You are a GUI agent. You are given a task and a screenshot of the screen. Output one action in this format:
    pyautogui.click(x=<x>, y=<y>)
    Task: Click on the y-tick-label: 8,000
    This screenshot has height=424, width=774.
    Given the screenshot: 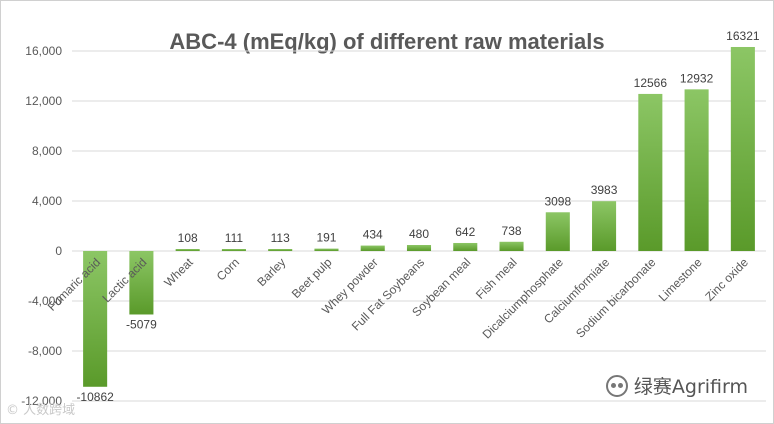 What is the action you would take?
    pyautogui.click(x=47, y=151)
    